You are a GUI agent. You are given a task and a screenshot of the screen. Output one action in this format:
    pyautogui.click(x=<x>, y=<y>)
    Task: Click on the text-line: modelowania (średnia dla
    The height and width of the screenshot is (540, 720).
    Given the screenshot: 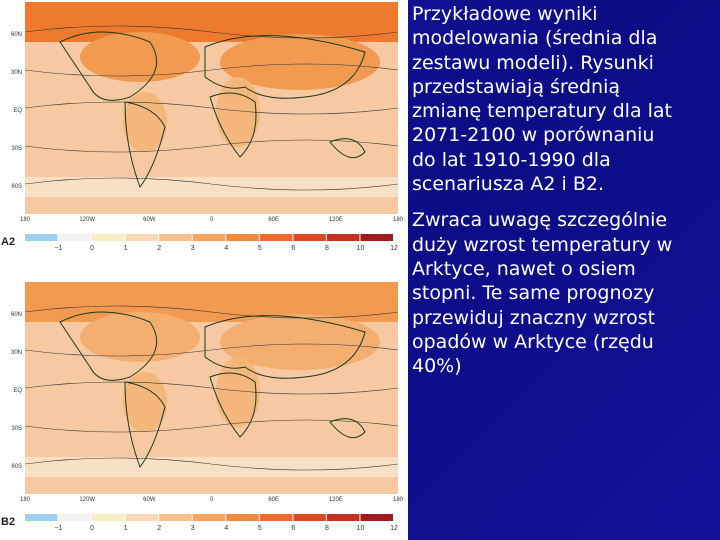 What is the action you would take?
    pyautogui.click(x=535, y=38)
    